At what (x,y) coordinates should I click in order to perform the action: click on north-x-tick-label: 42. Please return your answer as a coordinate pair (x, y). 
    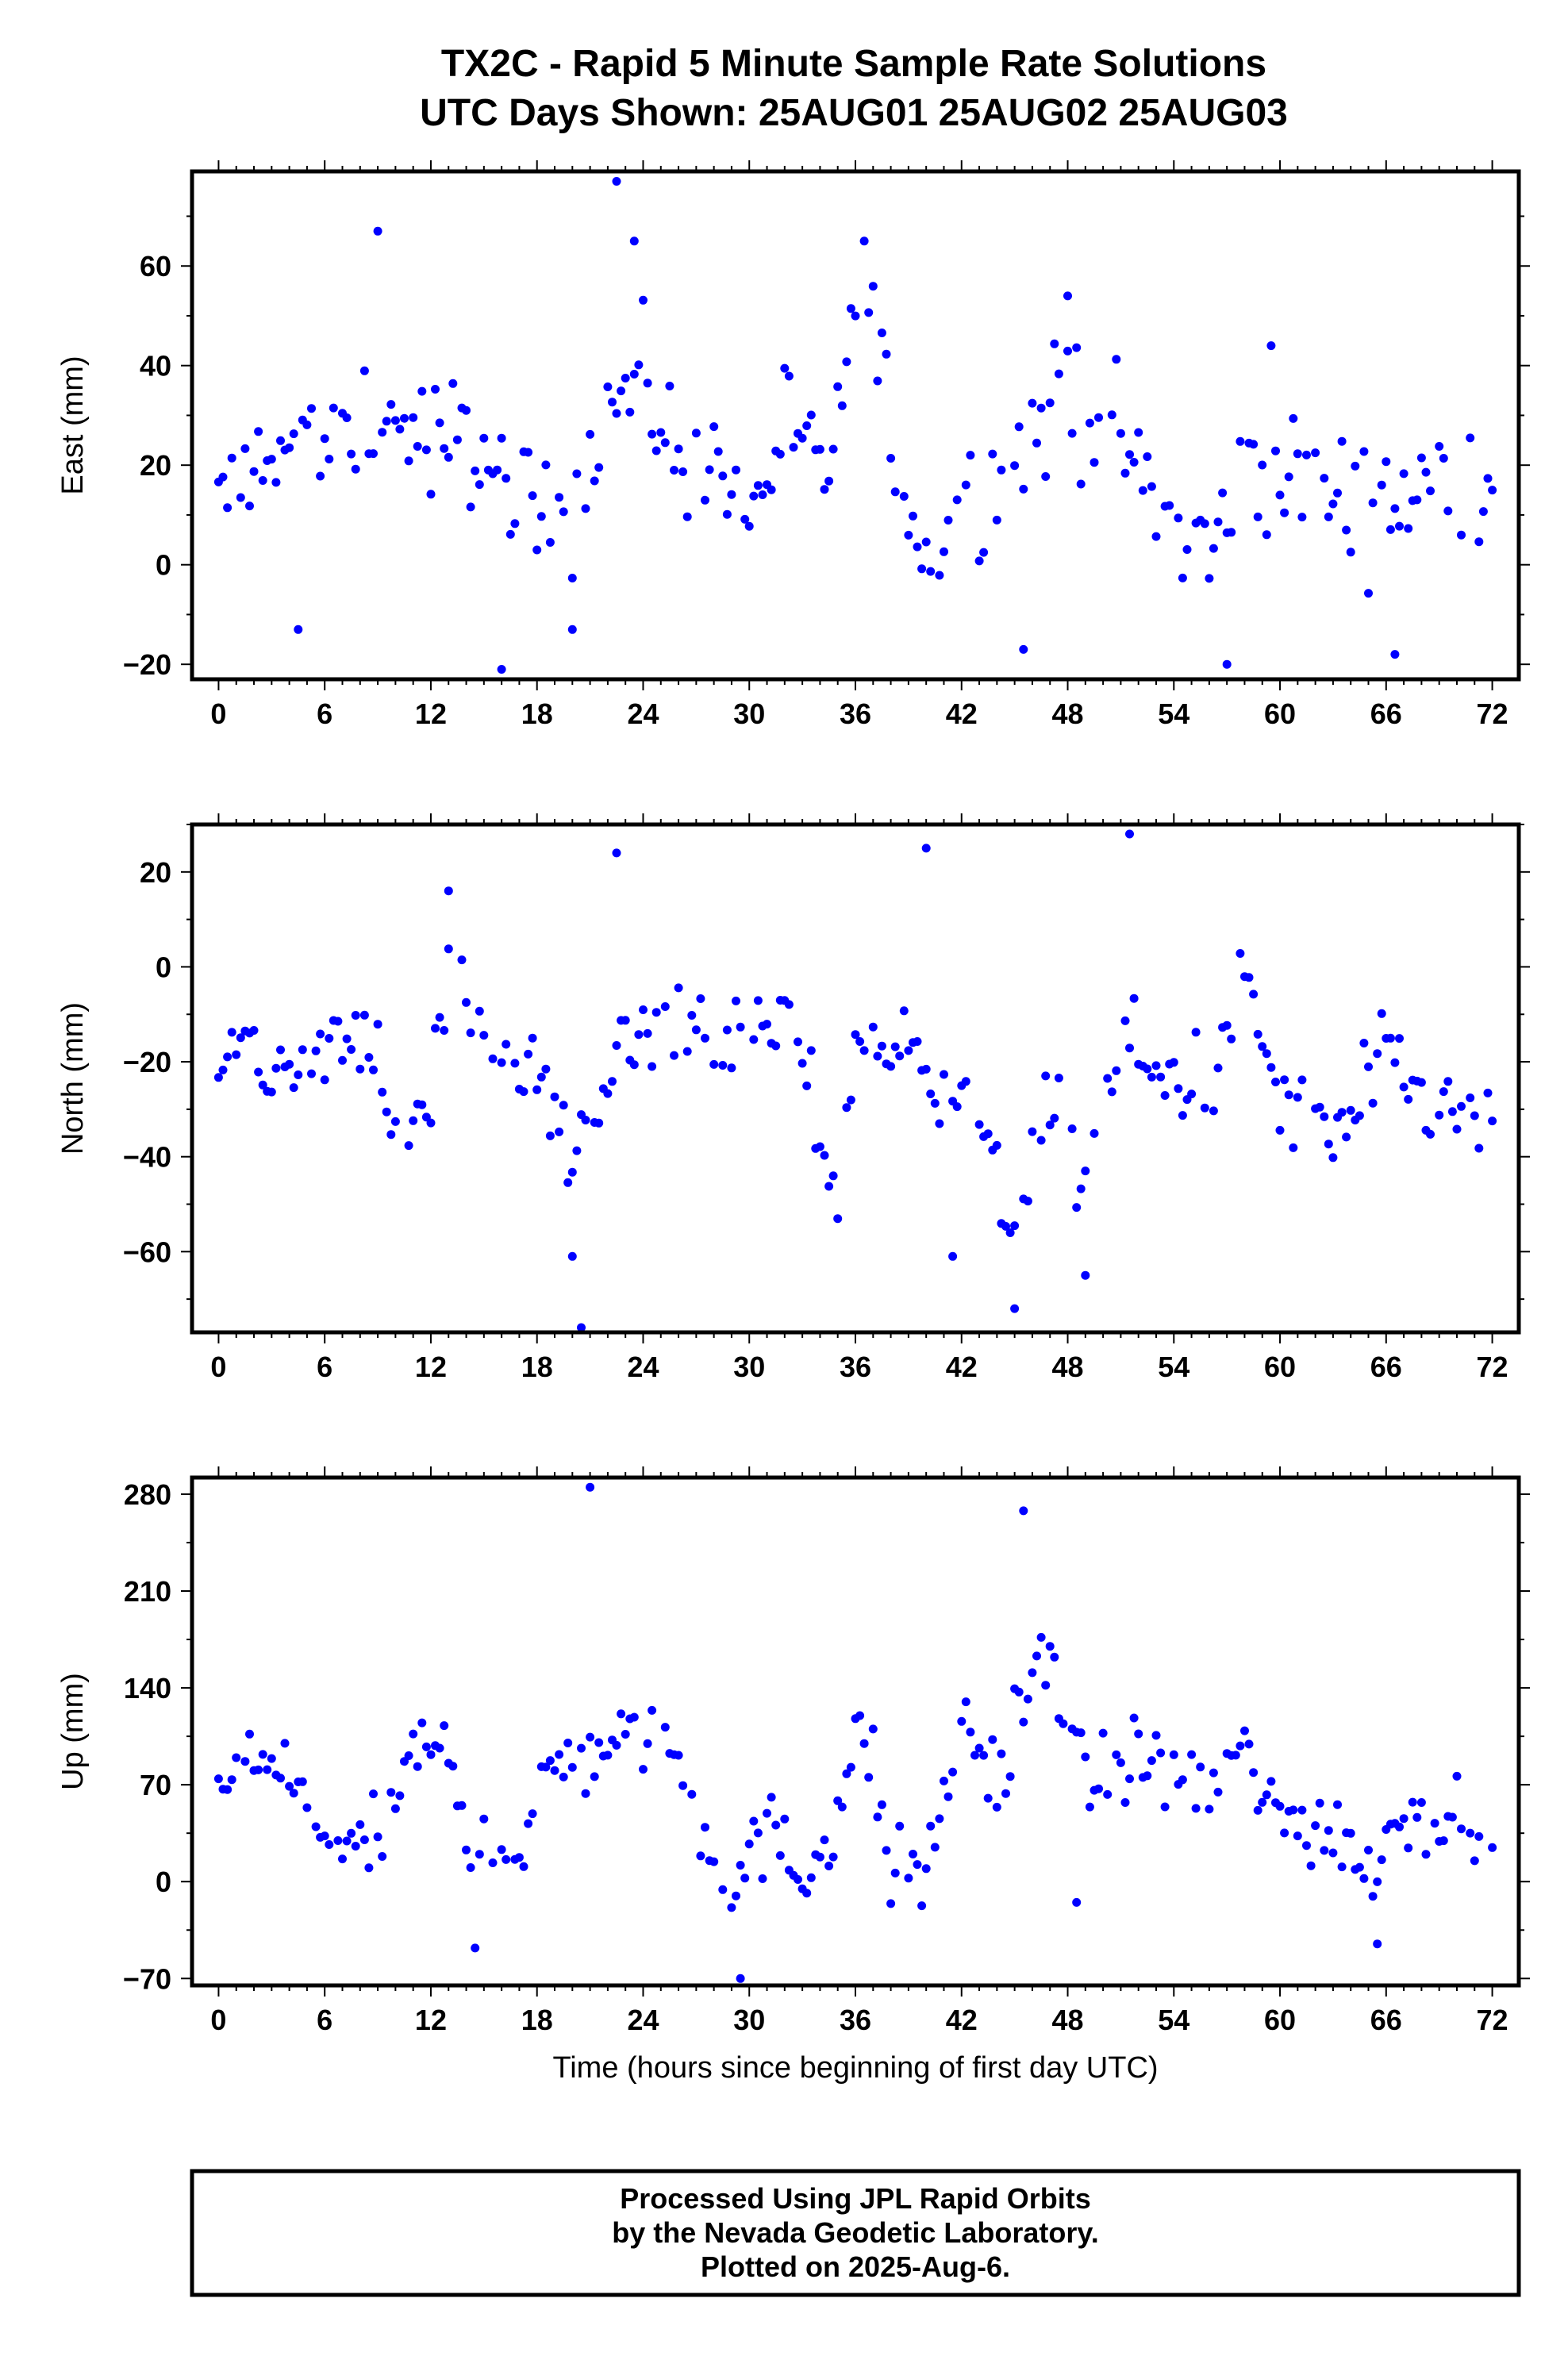
    Looking at the image, I should click on (962, 1367).